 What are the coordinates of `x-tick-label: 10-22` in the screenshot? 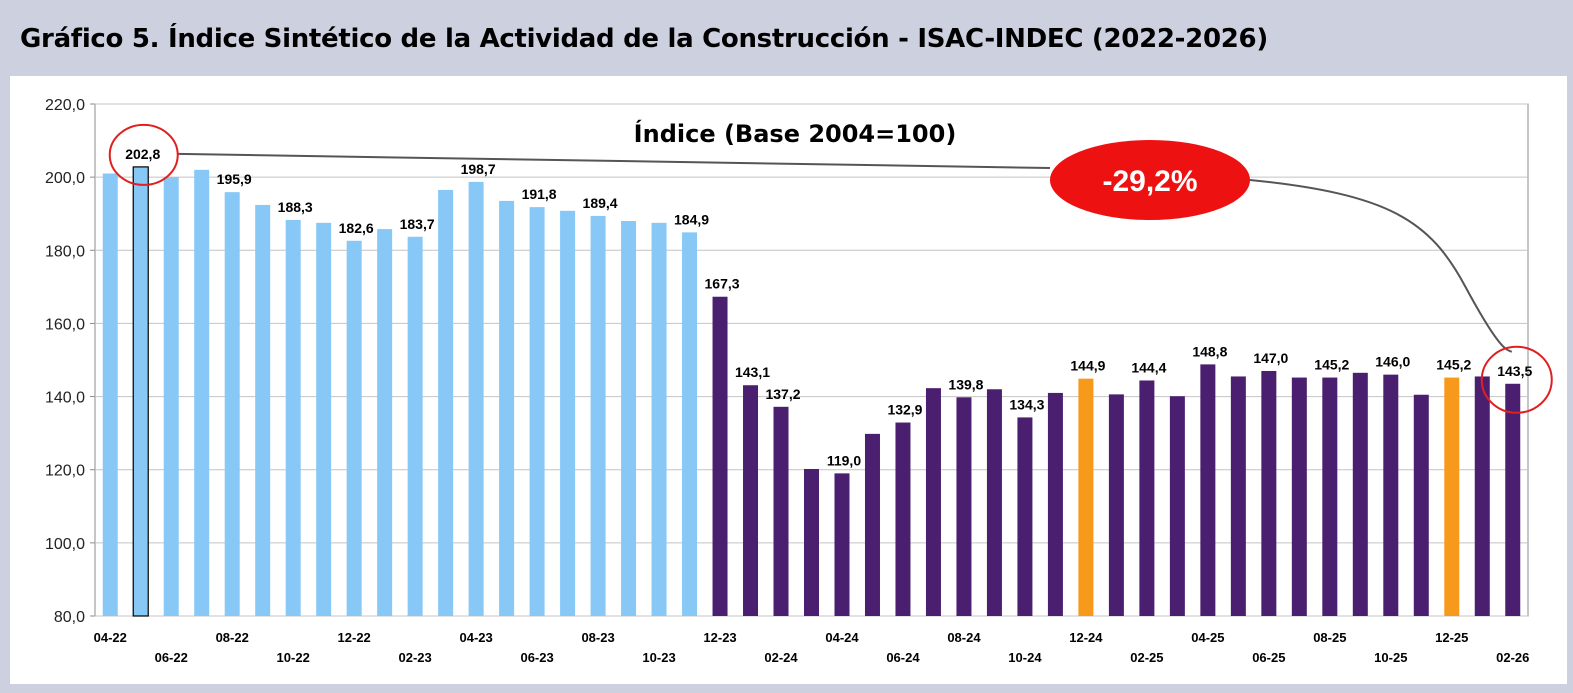 It's located at (293, 657).